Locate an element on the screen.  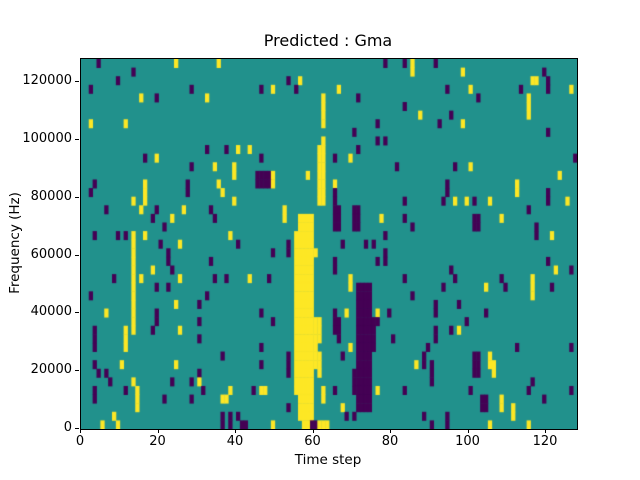
y-tick-label: 0 is located at coordinates (67, 427).